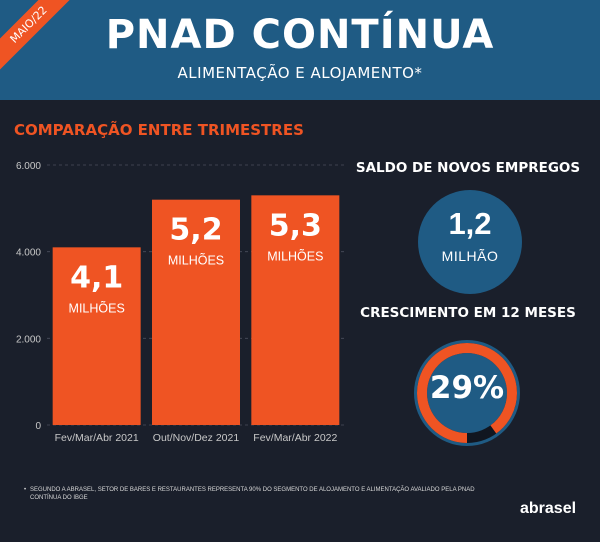 This screenshot has width=600, height=542. What do you see at coordinates (470, 242) in the screenshot?
I see `saldo-circle: 1,2 MILHÃO` at bounding box center [470, 242].